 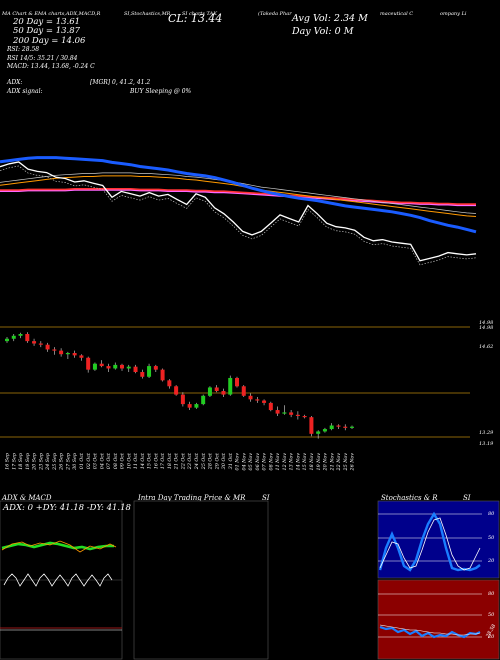 What do you see at coordinates (265, 462) in the screenshot?
I see `x-tick-label: 07 Nov` at bounding box center [265, 462].